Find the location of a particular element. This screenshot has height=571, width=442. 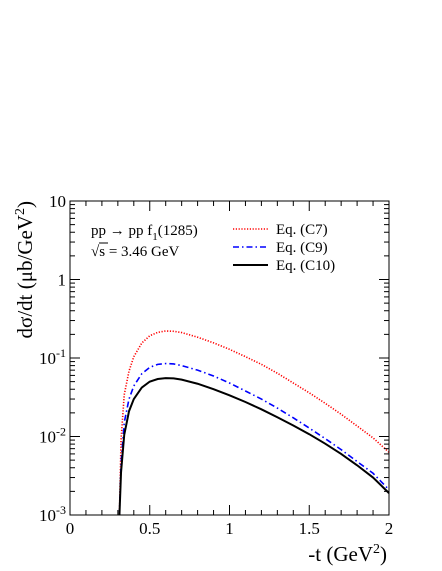

x-tick-label: 1.5 is located at coordinates (309, 528).